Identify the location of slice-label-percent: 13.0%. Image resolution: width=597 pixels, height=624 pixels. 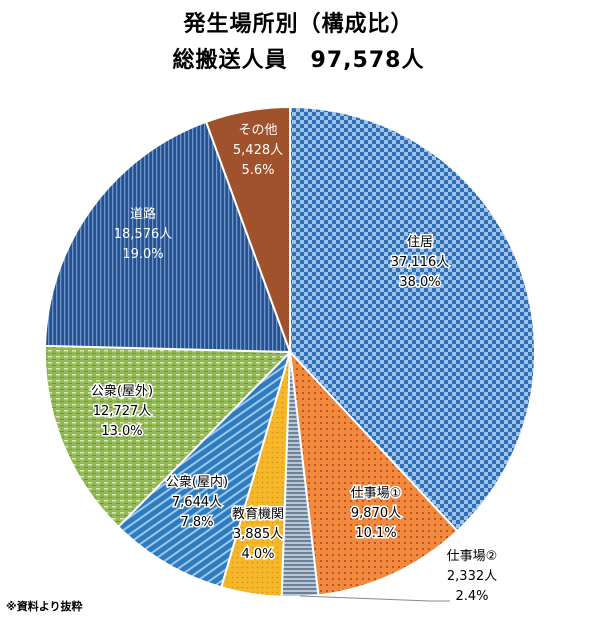
(121, 431).